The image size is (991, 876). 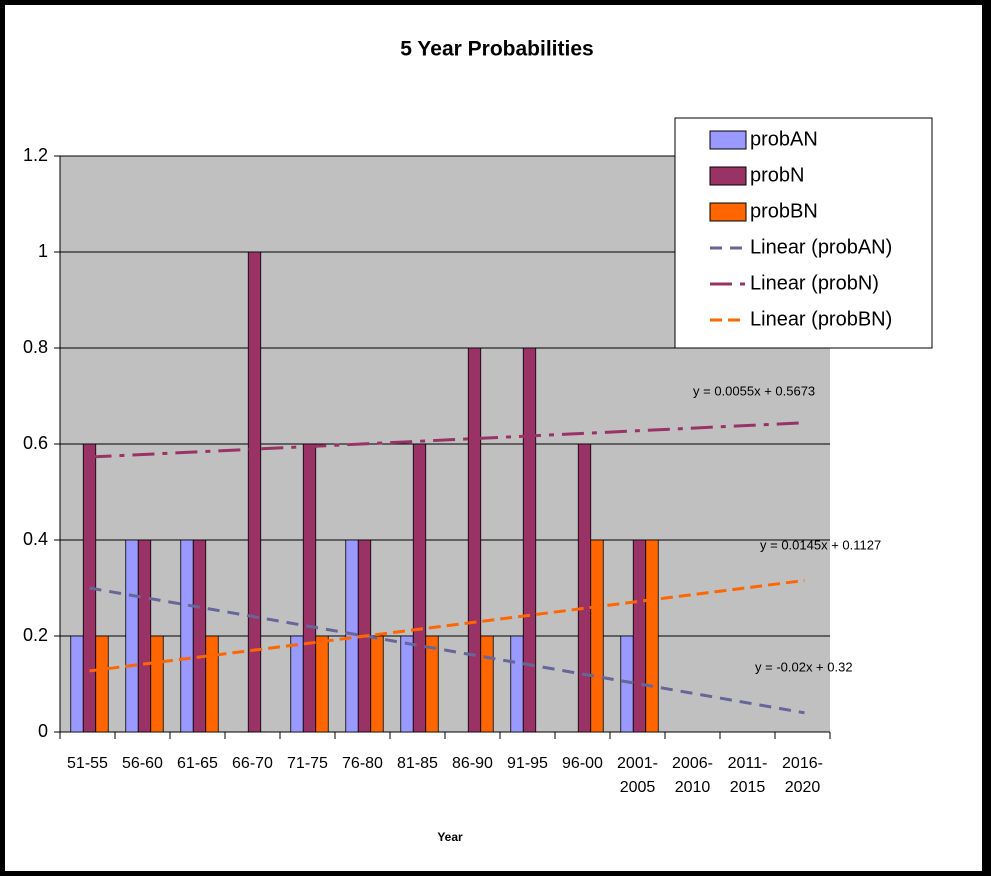 What do you see at coordinates (417, 763) in the screenshot?
I see `x-tick-label: 81-85` at bounding box center [417, 763].